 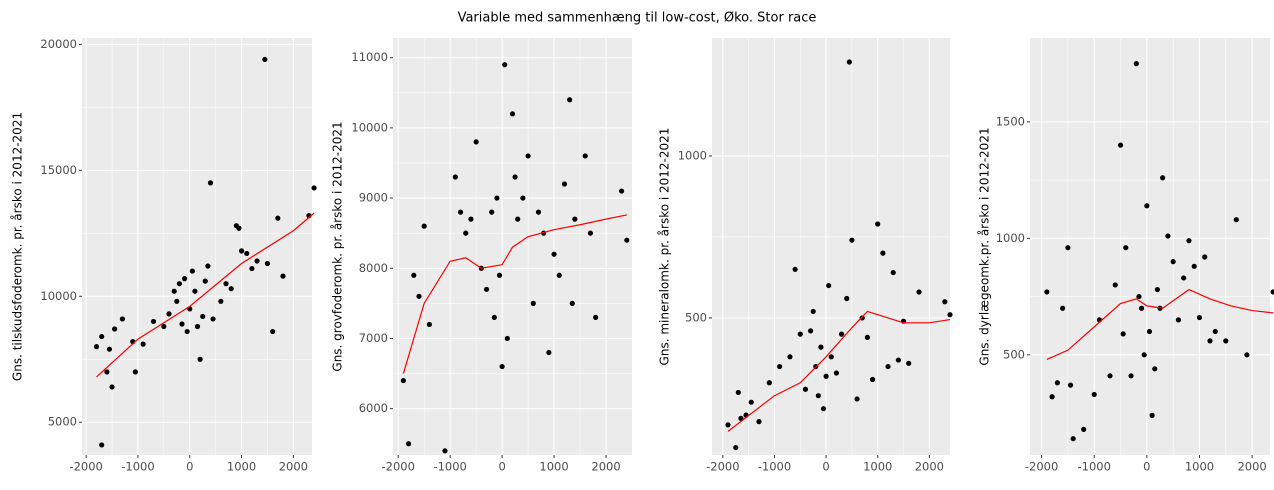 What do you see at coordinates (985, 246) in the screenshot?
I see `y-axis-label: Gns. dyrlægeomk.pr. årsko i 2012-2021` at bounding box center [985, 246].